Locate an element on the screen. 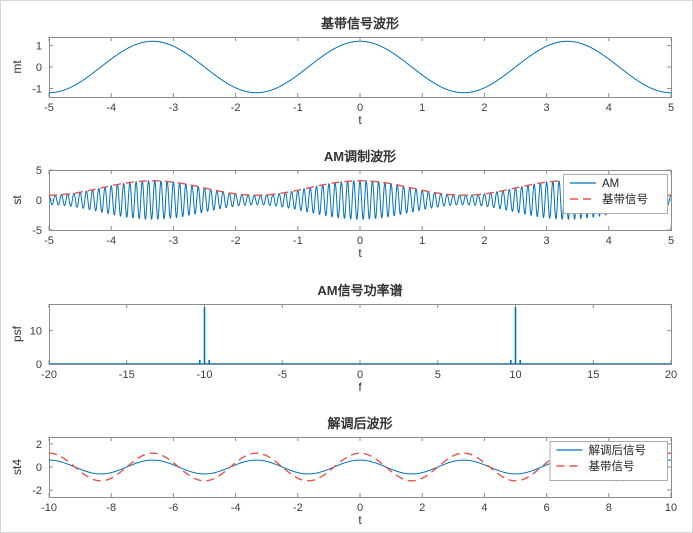 The width and height of the screenshot is (693, 533). legend-label: 解调后信号 is located at coordinates (618, 450).